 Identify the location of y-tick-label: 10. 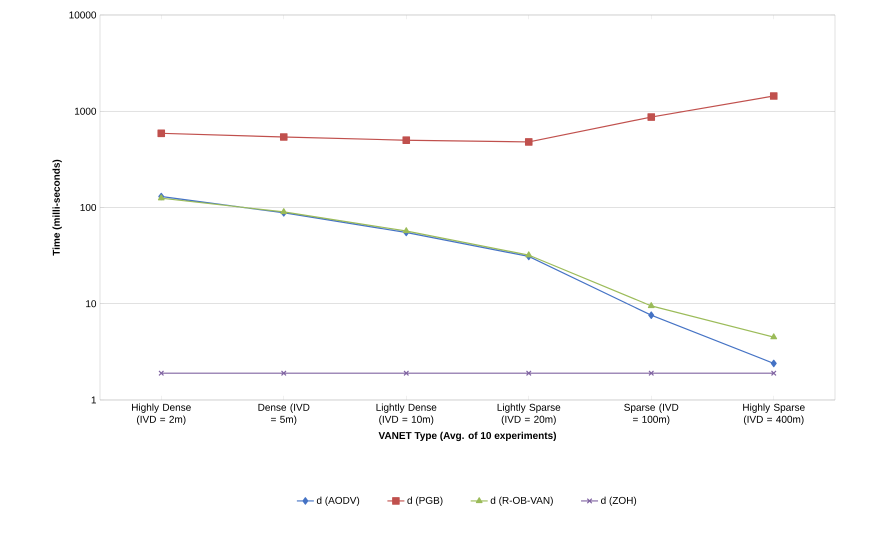
(91, 304).